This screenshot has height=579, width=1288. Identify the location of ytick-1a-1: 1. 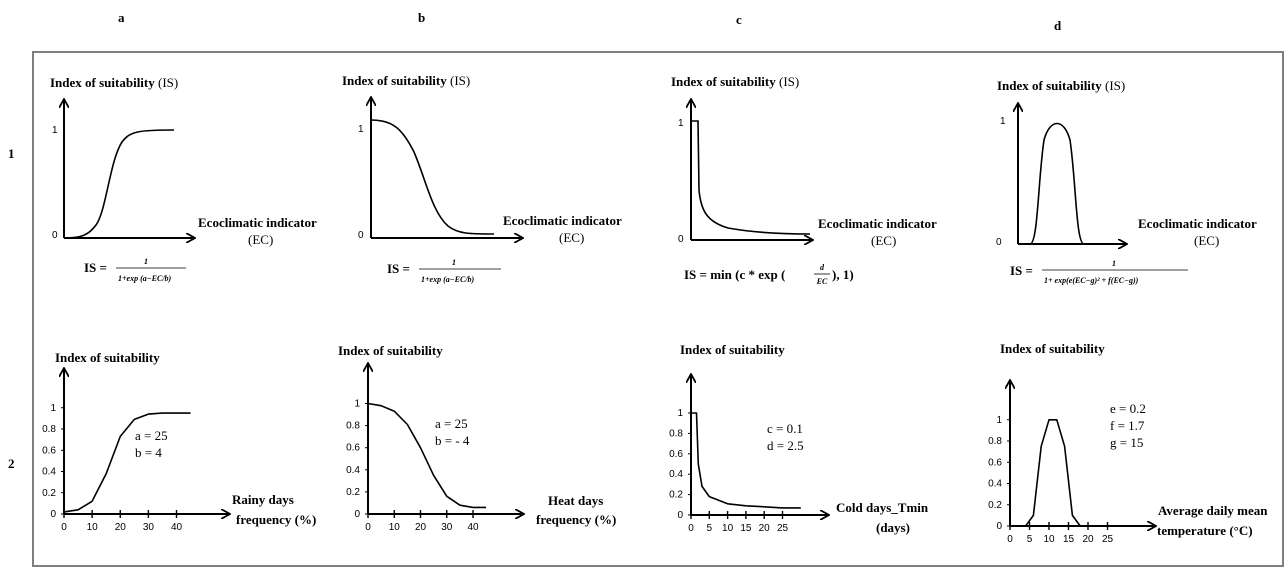
(55, 130).